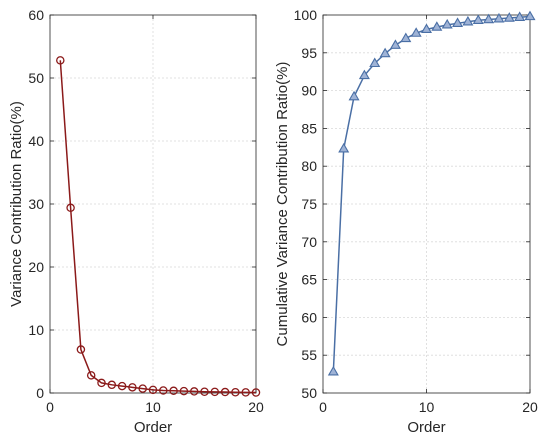  Describe the element at coordinates (16, 204) in the screenshot. I see `left-ylabel: Variance Contribution Ratio(%)` at that location.